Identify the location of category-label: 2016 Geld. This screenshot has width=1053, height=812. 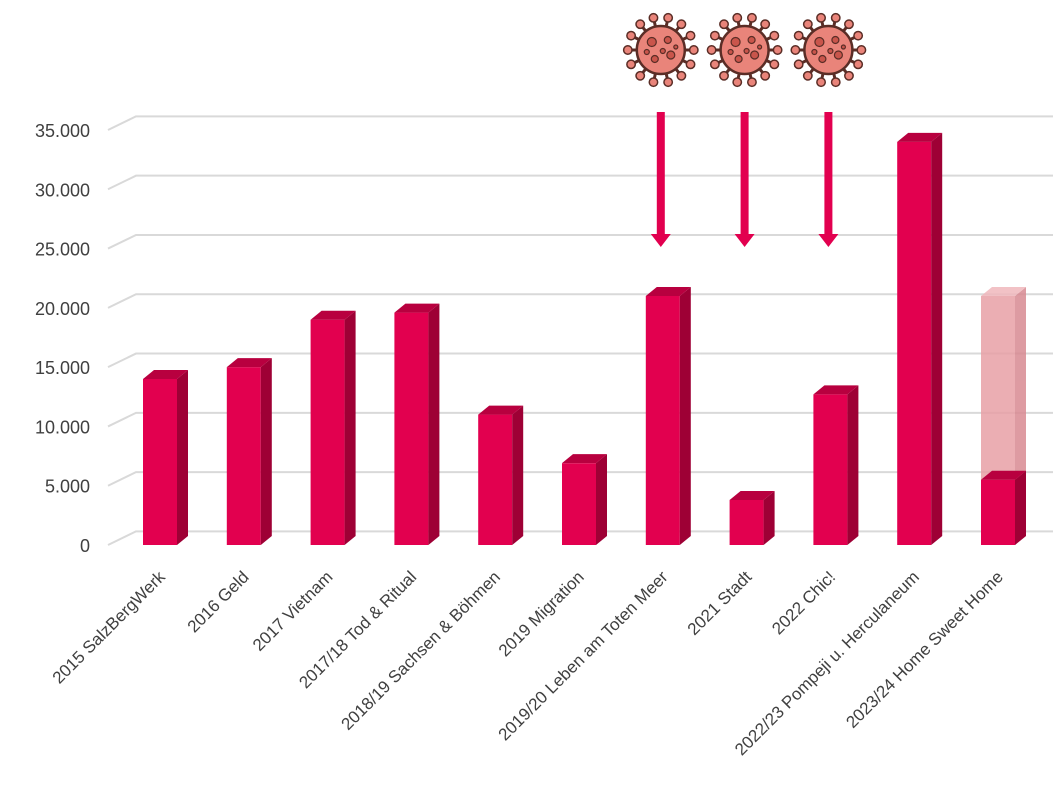
(218, 601).